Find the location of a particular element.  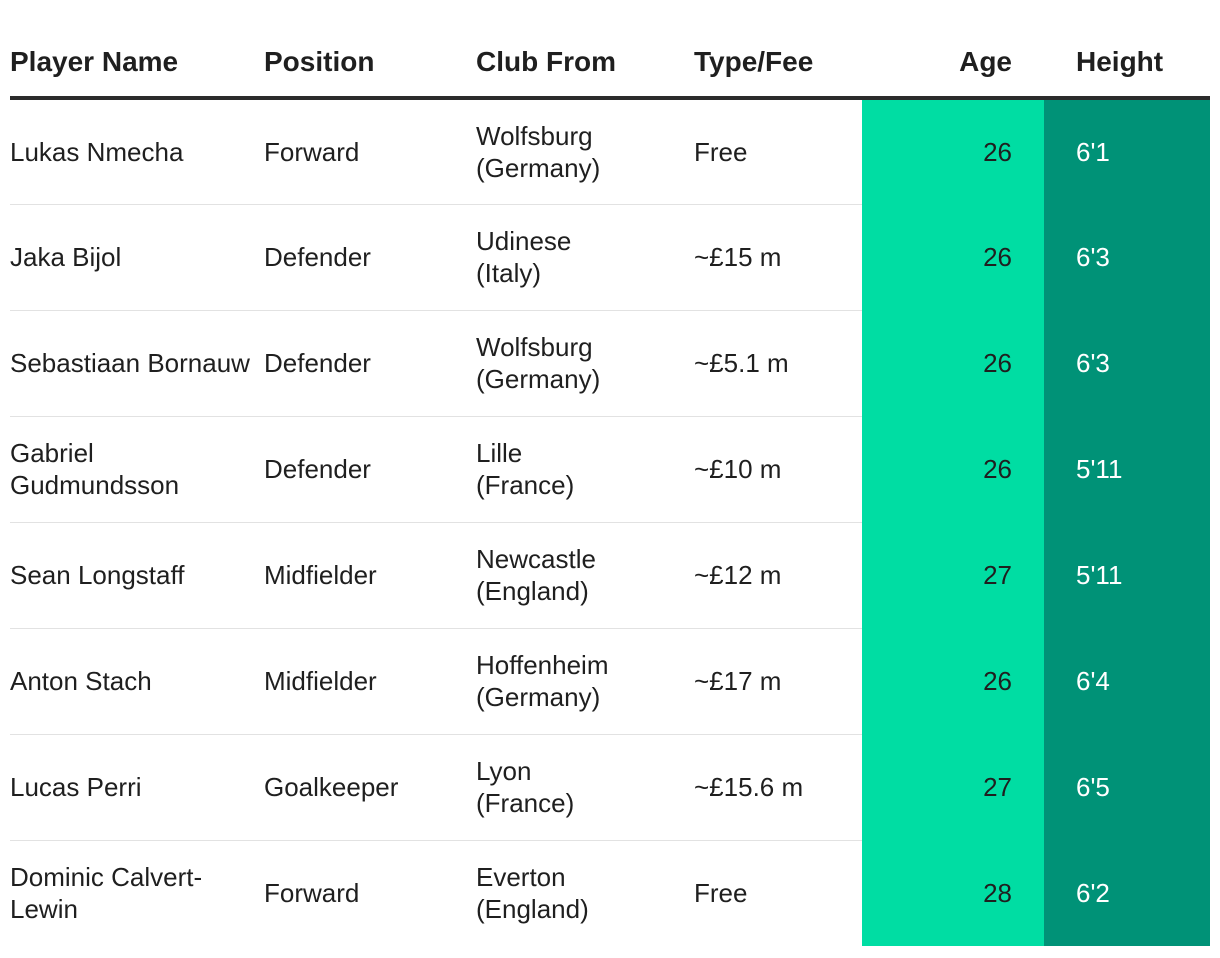

cell-club-from: Lyon (France) is located at coordinates (585, 787).